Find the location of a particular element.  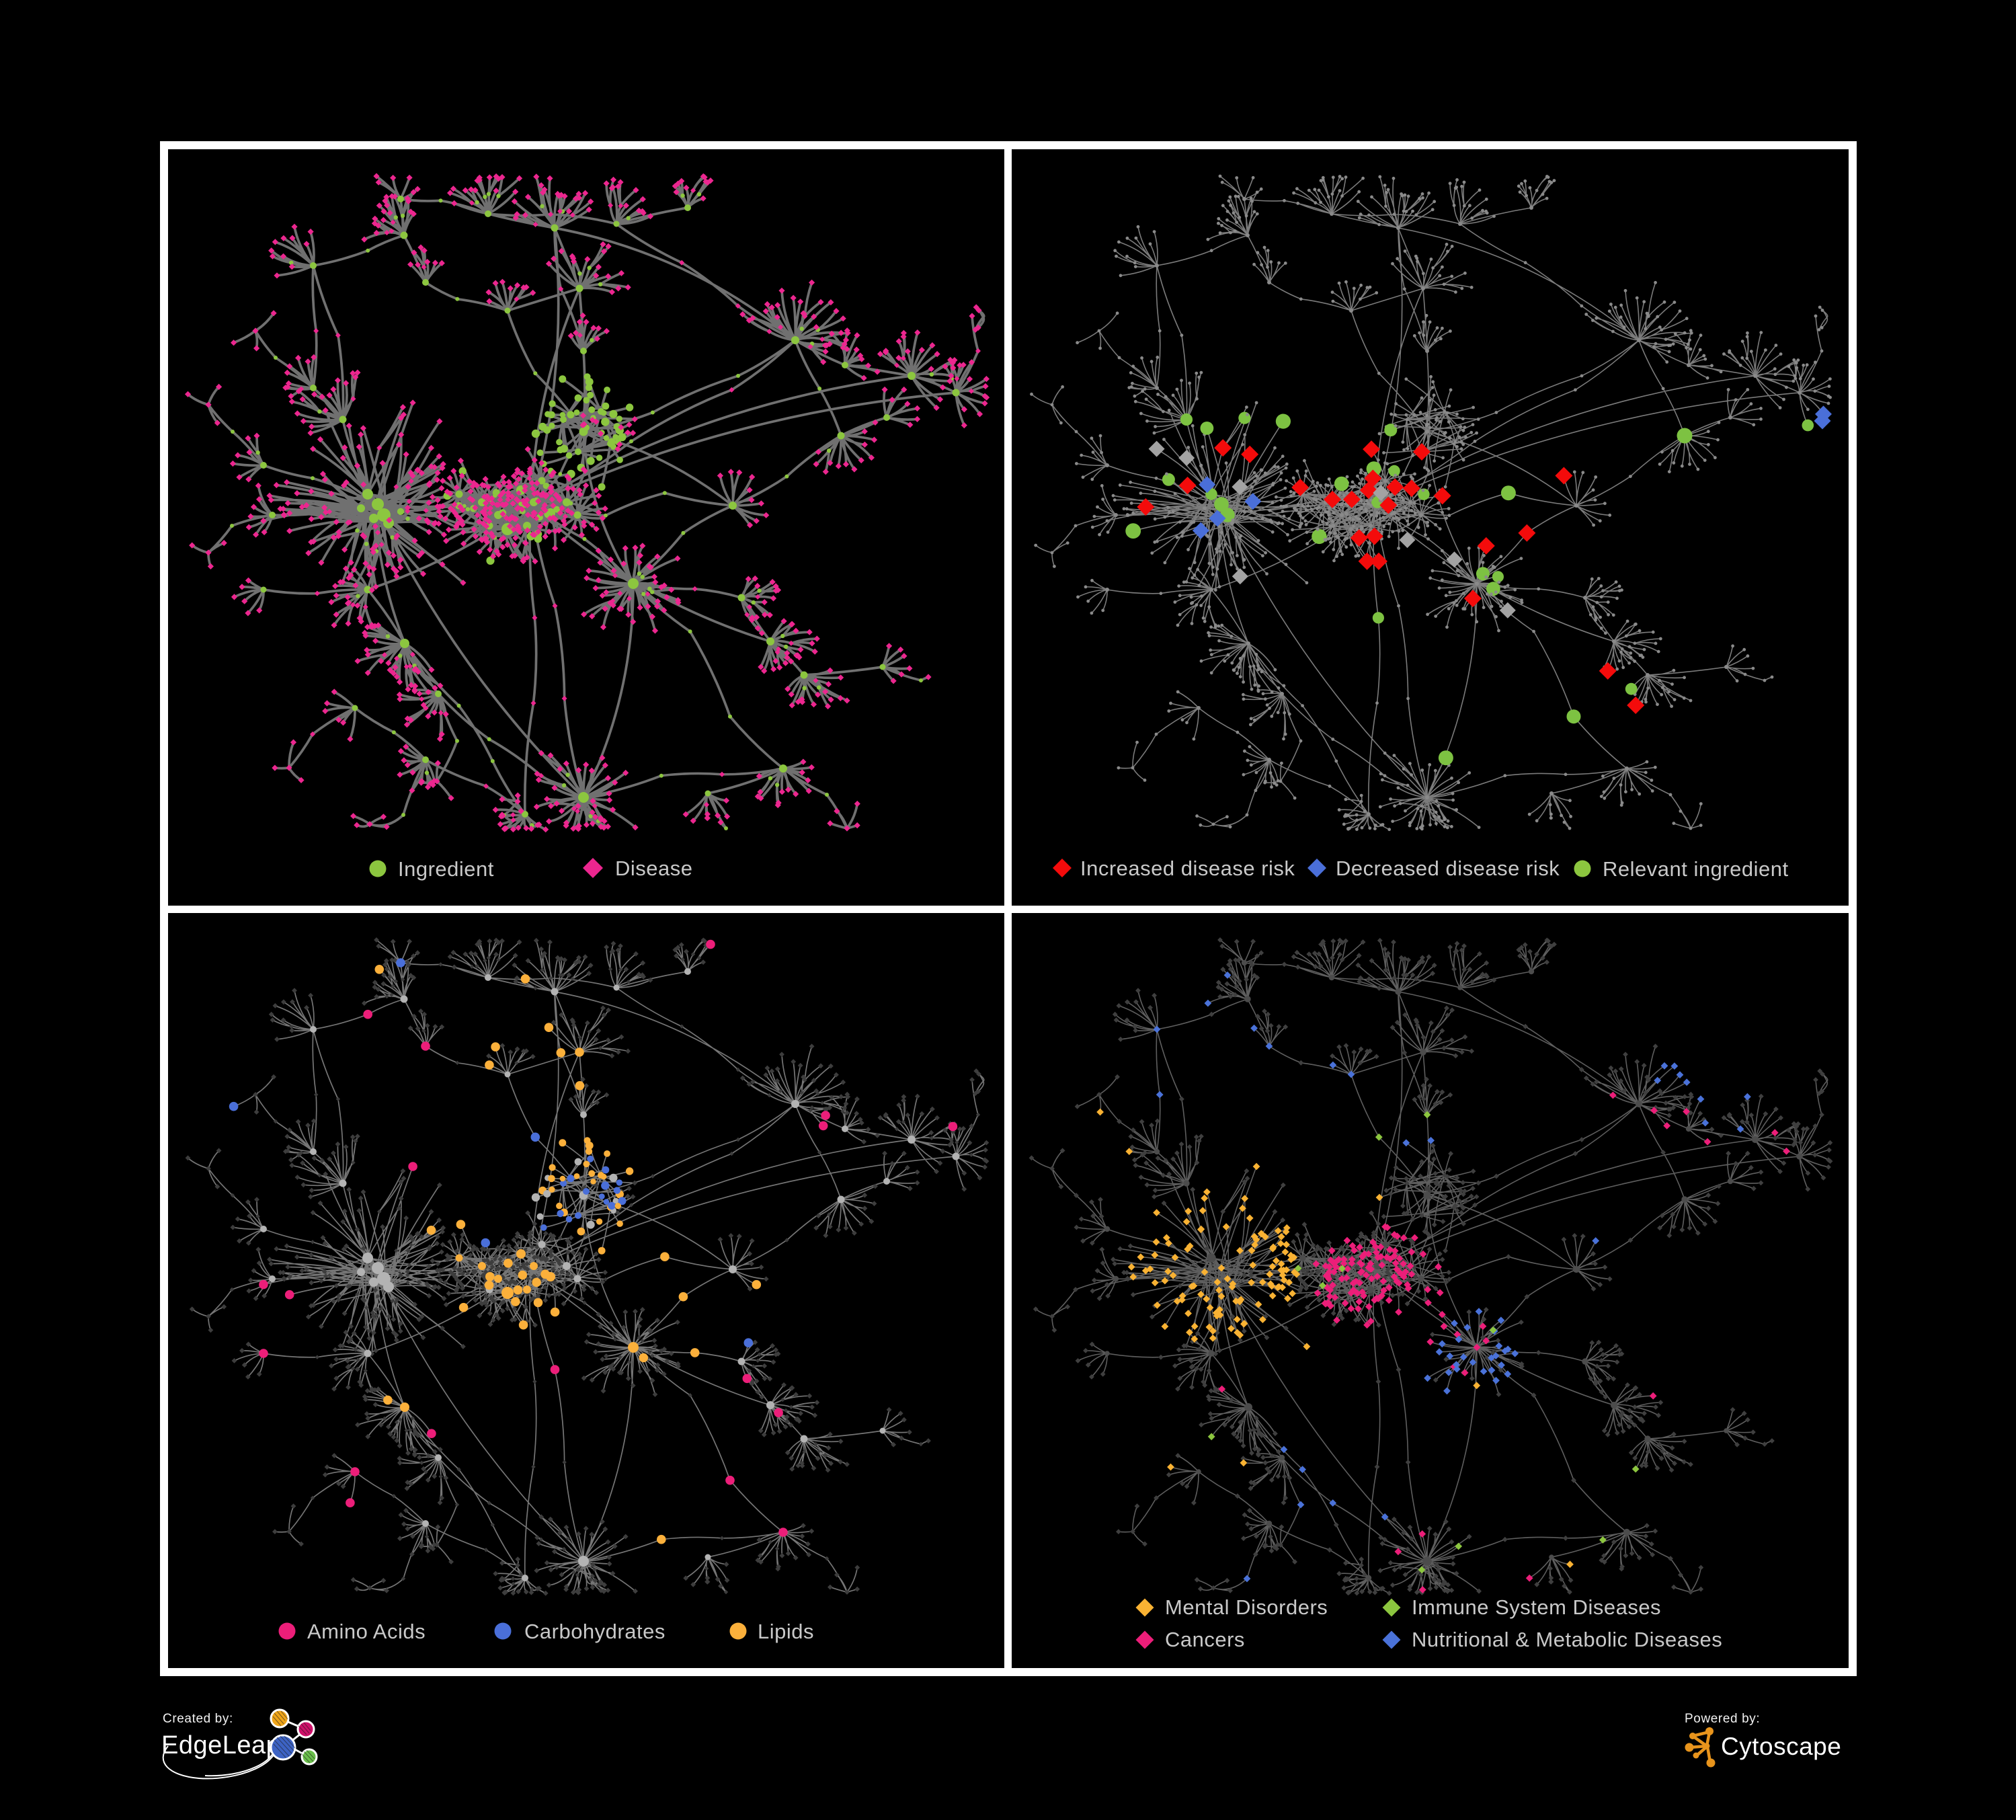

svg-text: Cytoscape is located at coordinates (1781, 1746).